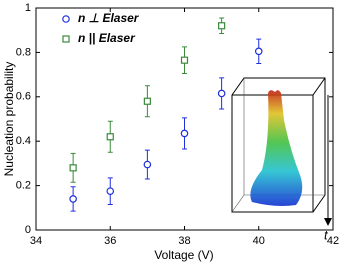 Image resolution: width=339 pixels, height=269 pixels. What do you see at coordinates (326, 234) in the screenshot?
I see `inset-label: t` at bounding box center [326, 234].